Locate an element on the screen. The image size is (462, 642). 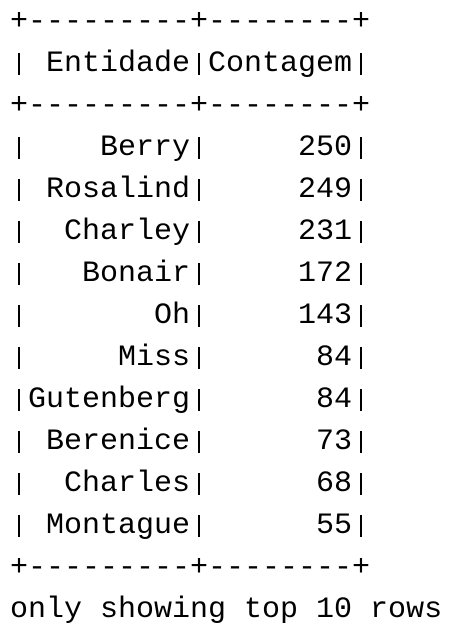
column-header: Entidade is located at coordinates (118, 64).